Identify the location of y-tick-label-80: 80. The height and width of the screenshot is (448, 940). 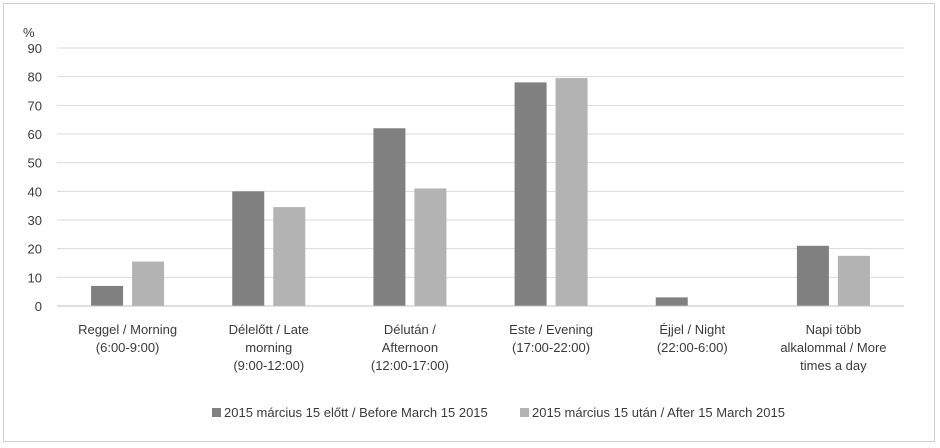
(35, 77).